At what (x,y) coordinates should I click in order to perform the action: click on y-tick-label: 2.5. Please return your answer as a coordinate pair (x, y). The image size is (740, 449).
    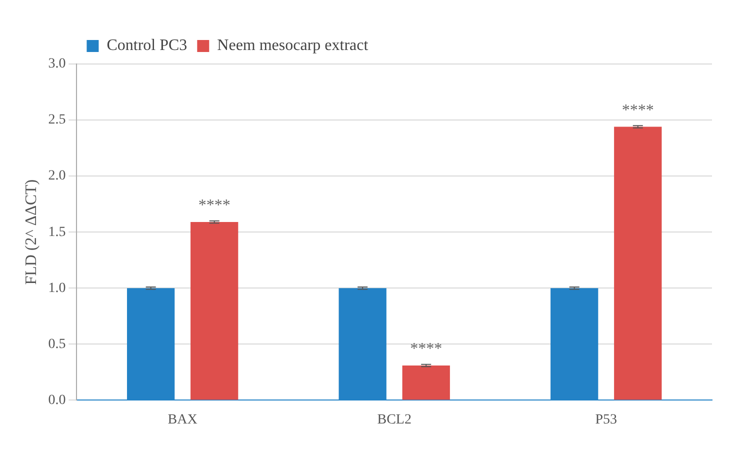
    Looking at the image, I should click on (57, 120).